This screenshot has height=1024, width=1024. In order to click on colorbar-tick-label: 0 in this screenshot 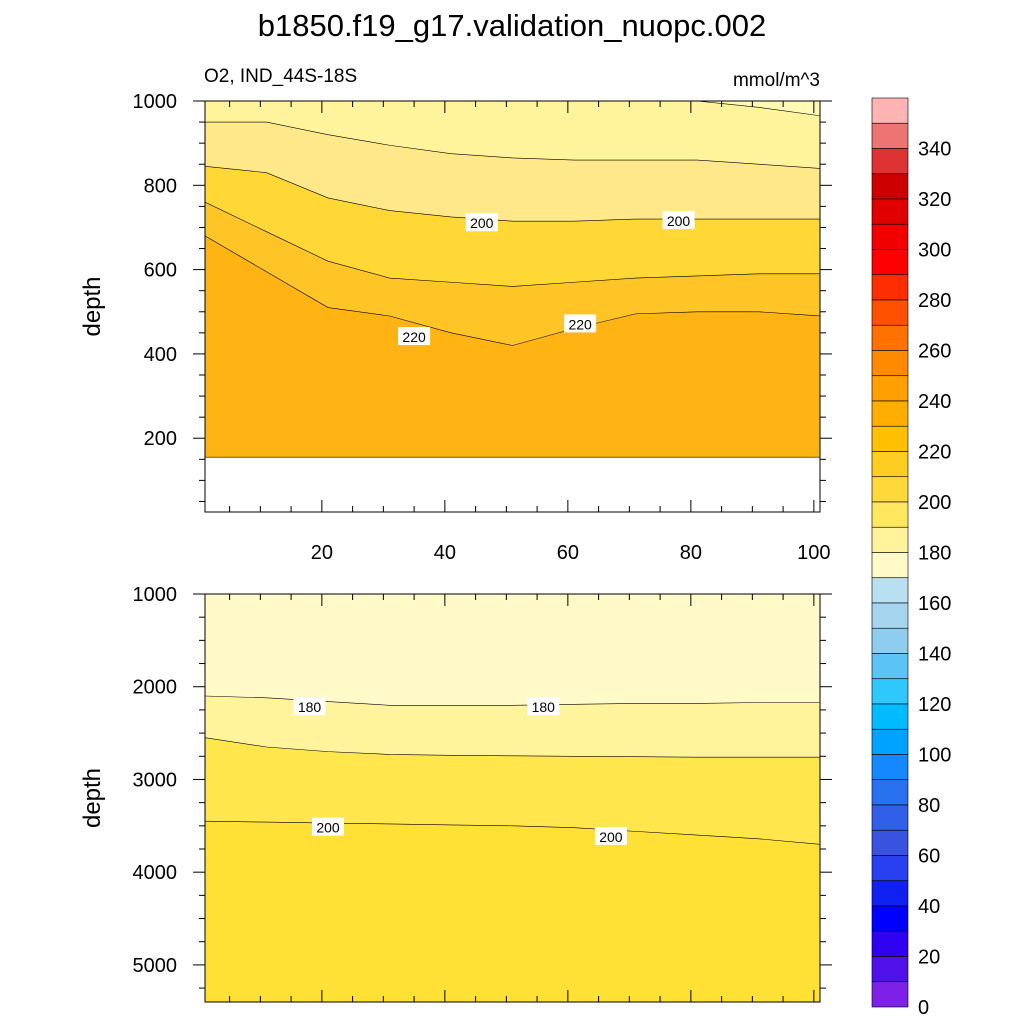, I will do `click(923, 1008)`.